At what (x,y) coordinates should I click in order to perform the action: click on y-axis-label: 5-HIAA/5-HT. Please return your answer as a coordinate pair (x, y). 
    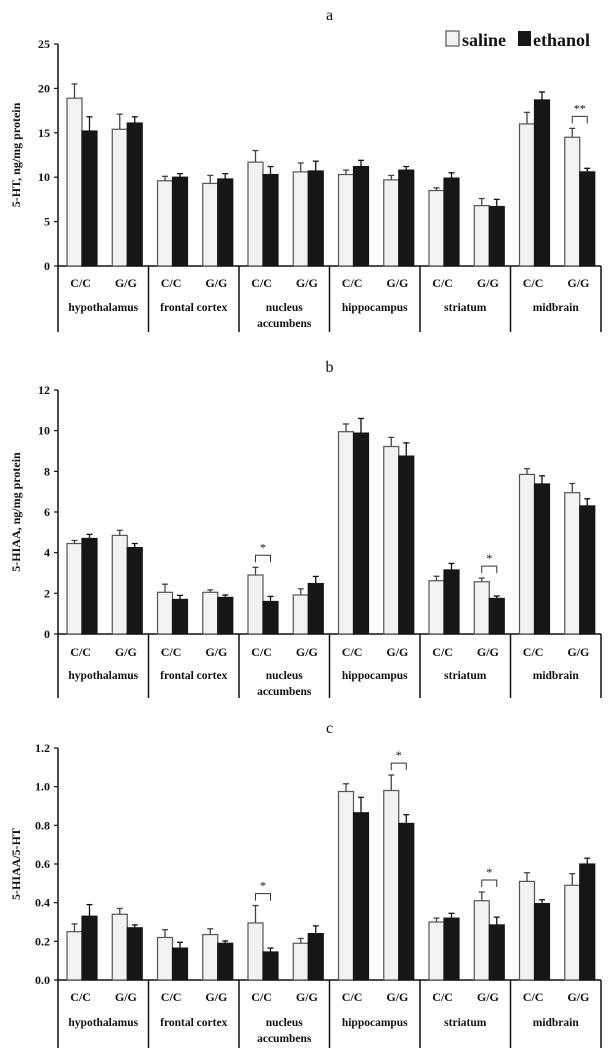
    Looking at the image, I should click on (16, 864).